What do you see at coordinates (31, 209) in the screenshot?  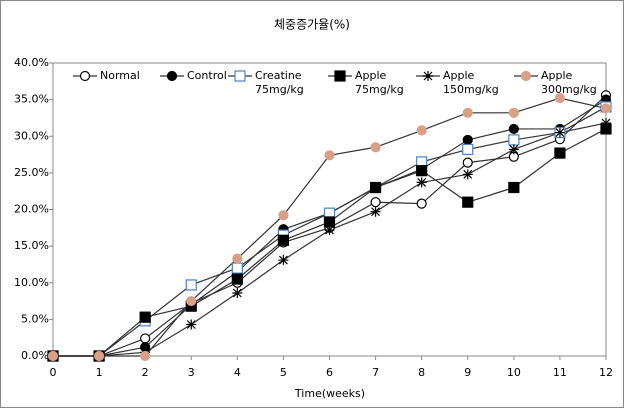 I see `y-tick-label: 20.0%` at bounding box center [31, 209].